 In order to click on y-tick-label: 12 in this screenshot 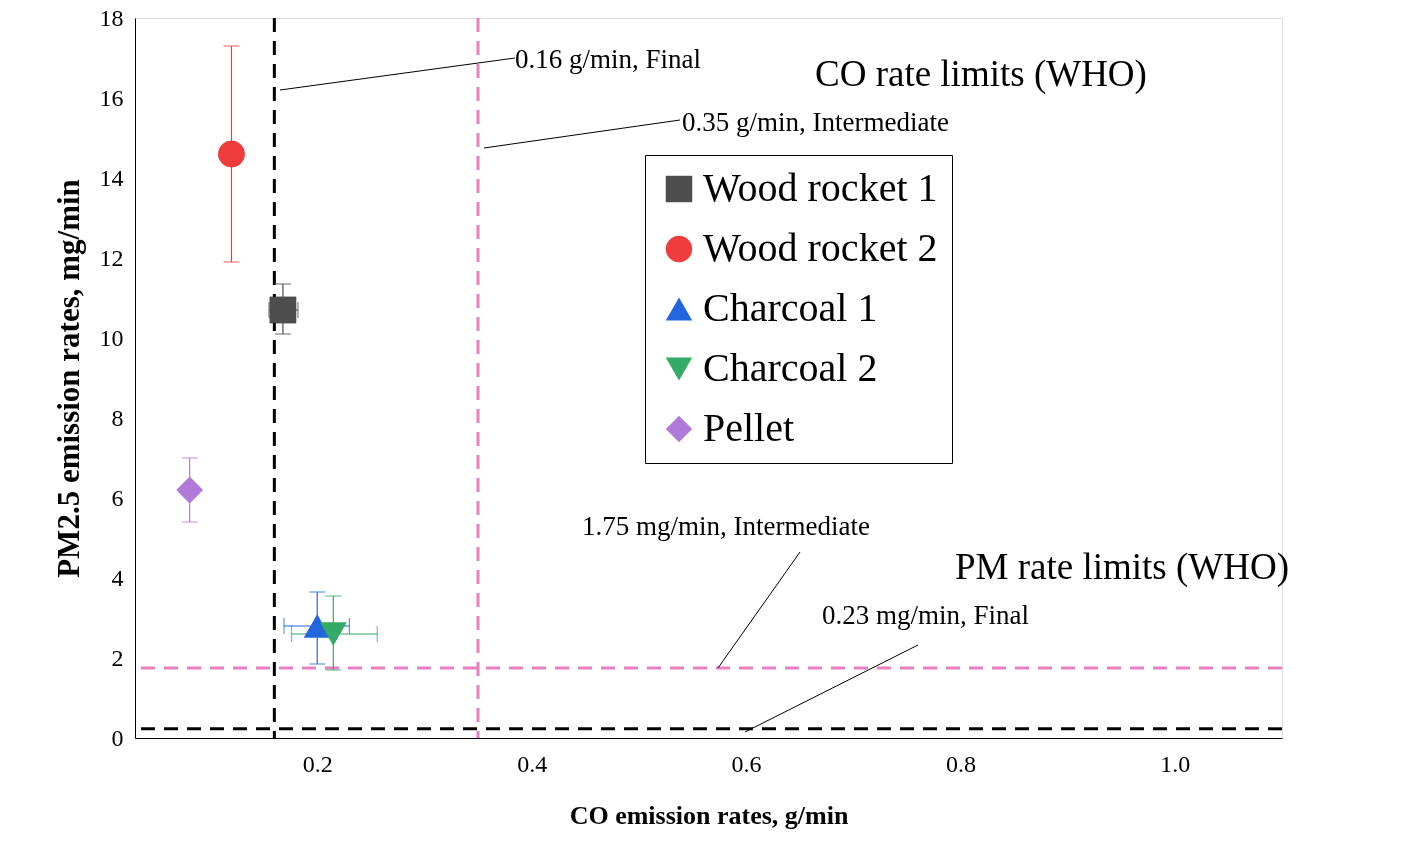, I will do `click(111, 257)`.